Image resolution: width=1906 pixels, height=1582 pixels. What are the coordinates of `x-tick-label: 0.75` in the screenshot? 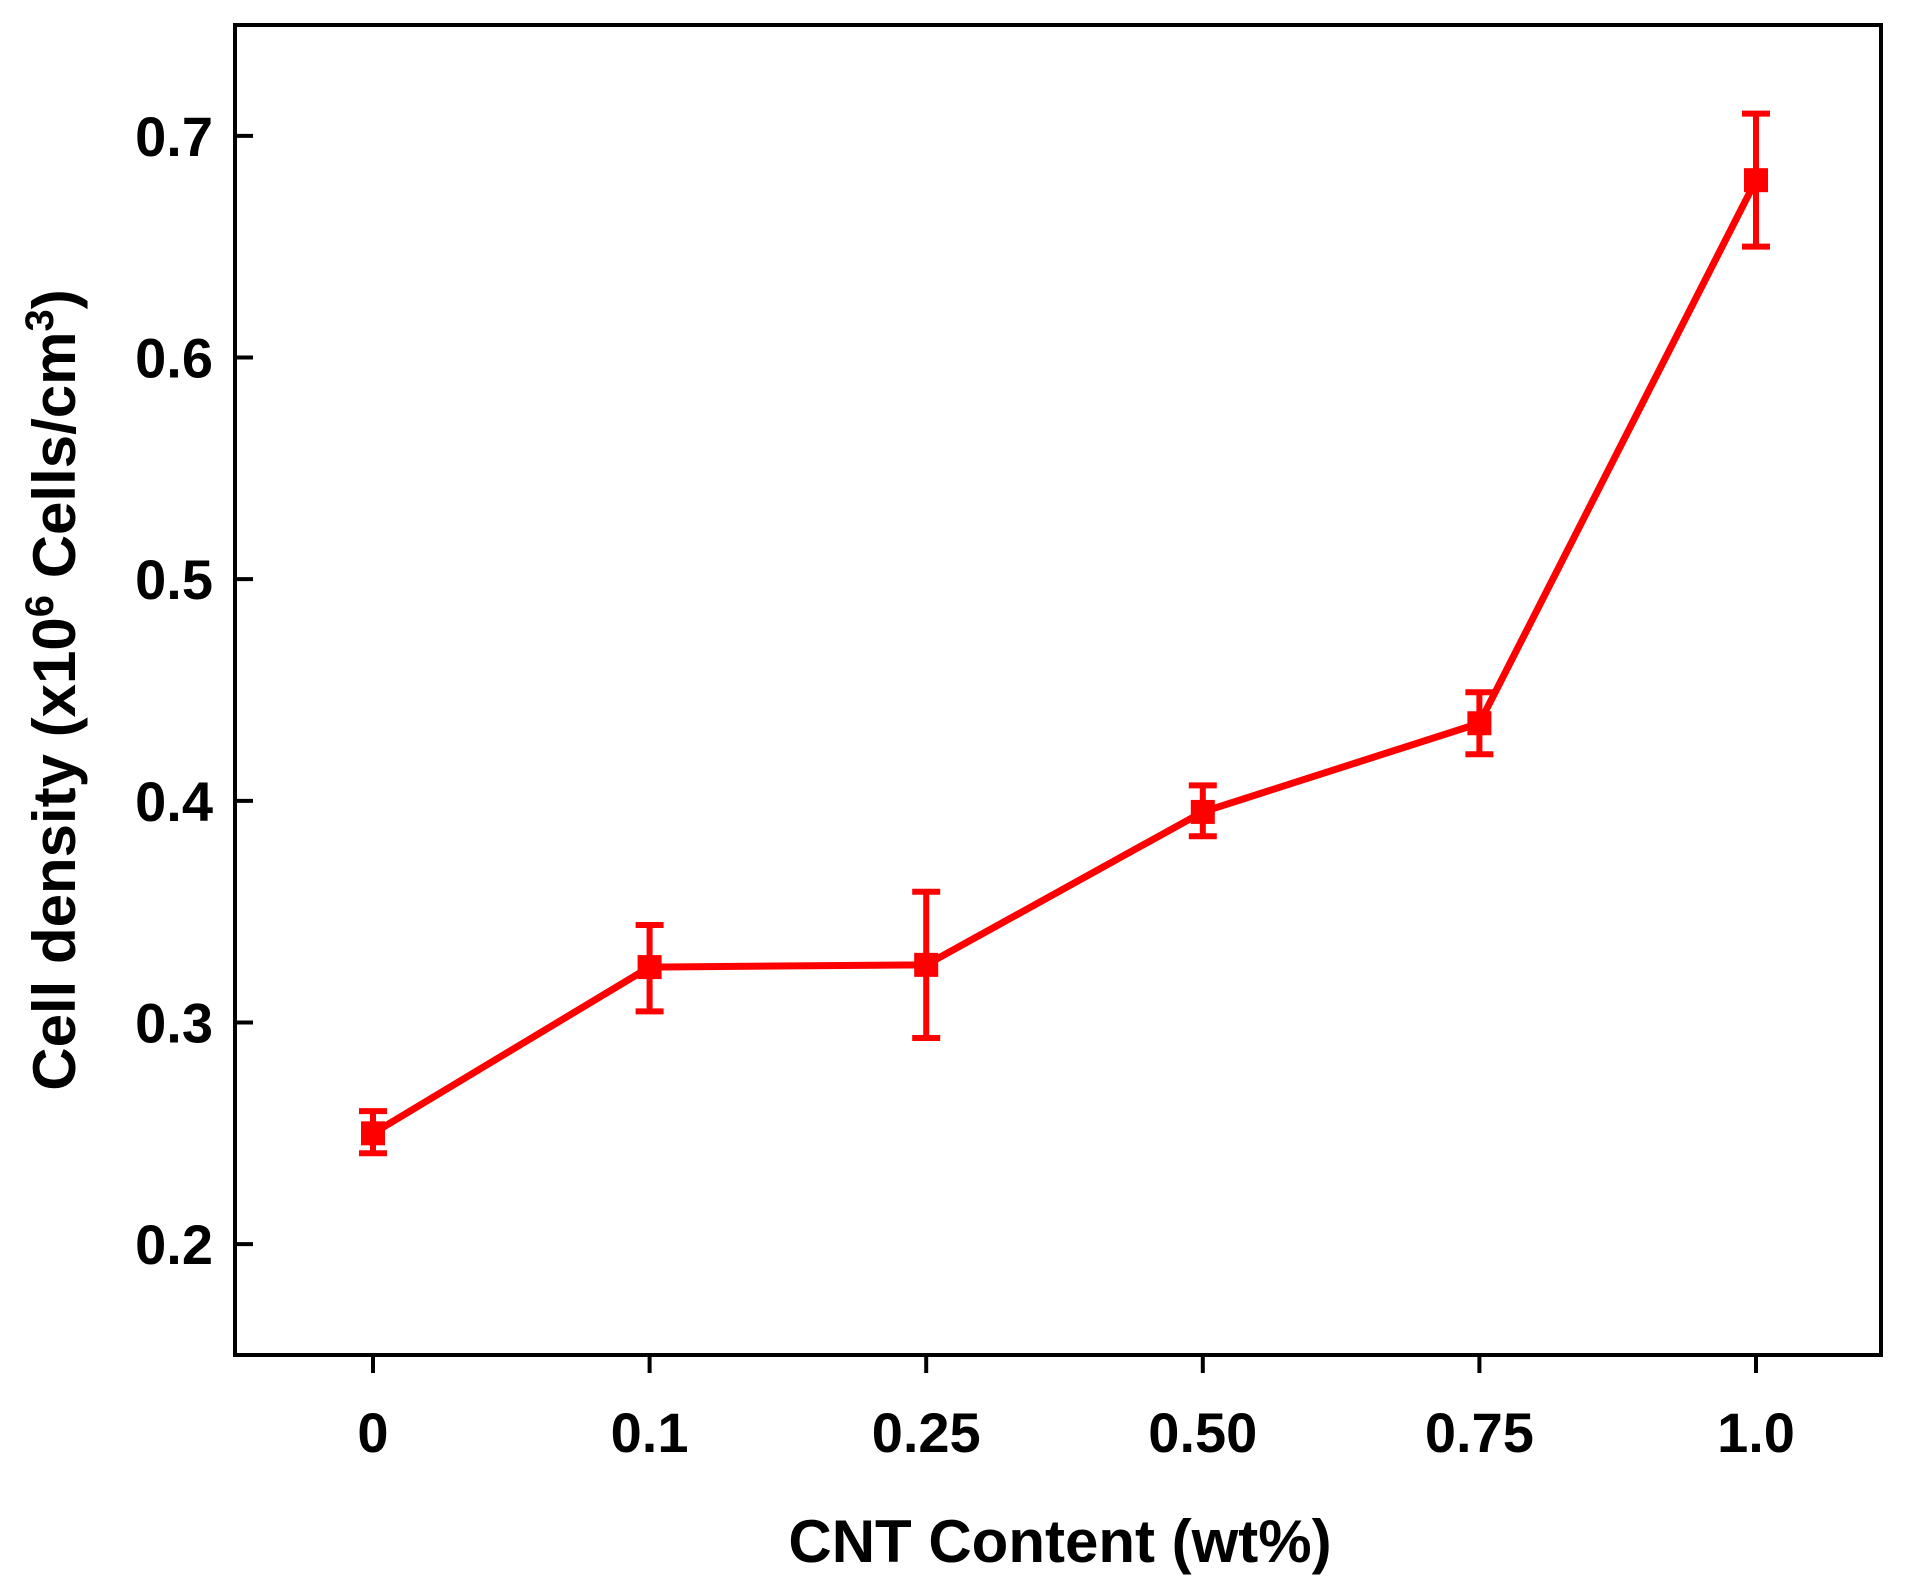 It's located at (1479, 1432).